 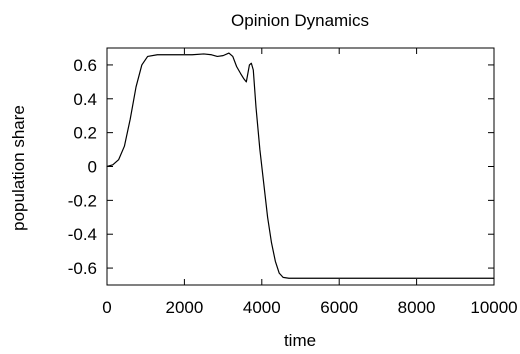 What do you see at coordinates (106, 307) in the screenshot?
I see `x-tick-label: 0` at bounding box center [106, 307].